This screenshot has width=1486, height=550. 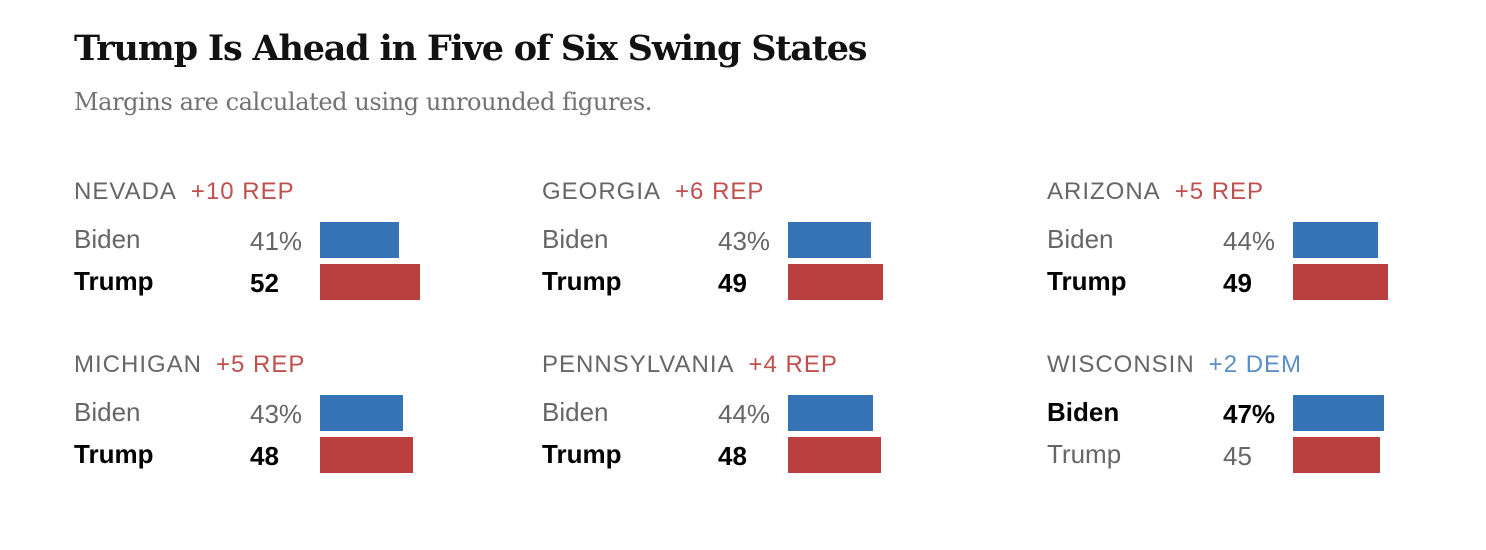 I want to click on state-header: ARIZONA +5 REP, so click(x=1155, y=195).